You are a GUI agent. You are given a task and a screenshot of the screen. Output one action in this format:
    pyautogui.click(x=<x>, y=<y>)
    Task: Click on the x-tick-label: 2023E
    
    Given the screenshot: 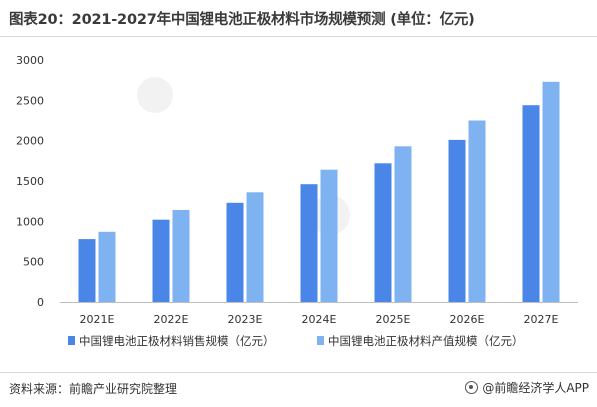 What is the action you would take?
    pyautogui.click(x=245, y=319)
    